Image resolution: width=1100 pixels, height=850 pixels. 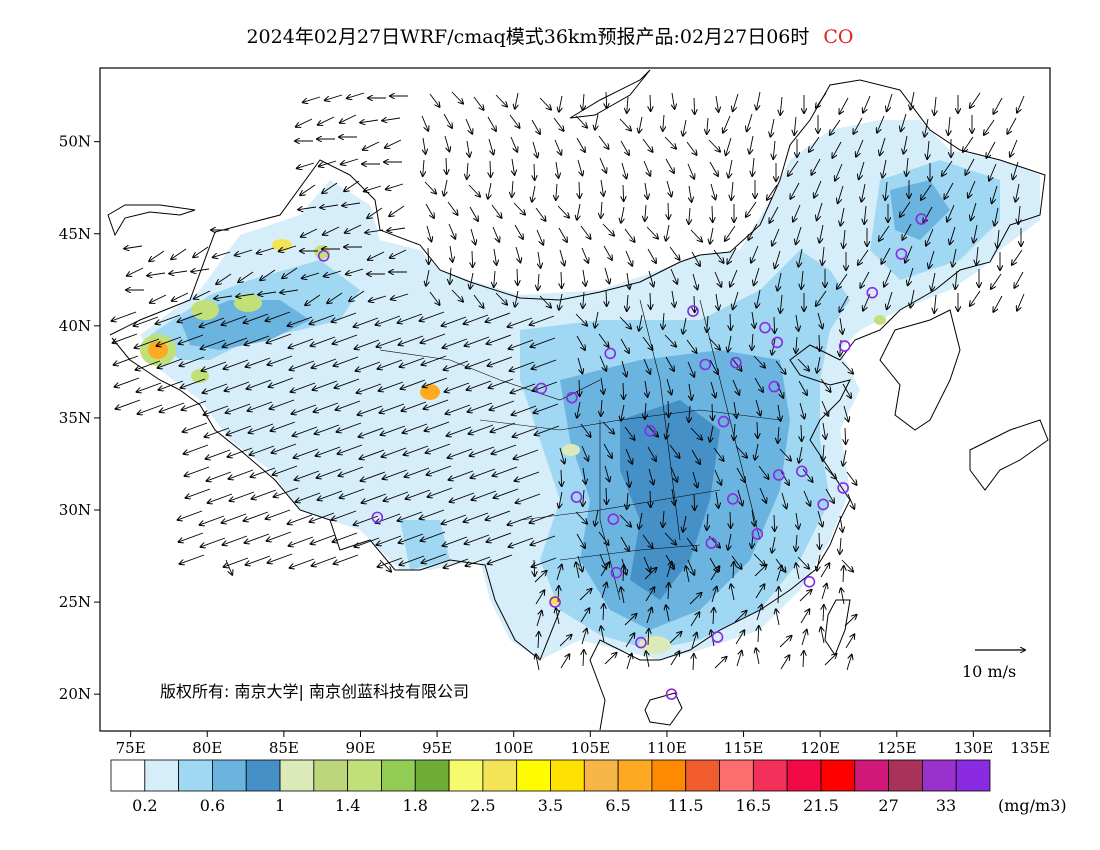 What do you see at coordinates (314, 691) in the screenshot?
I see `copyright-notice: 版权所有: 南京大学| 南京创蓝科技有限公司` at bounding box center [314, 691].